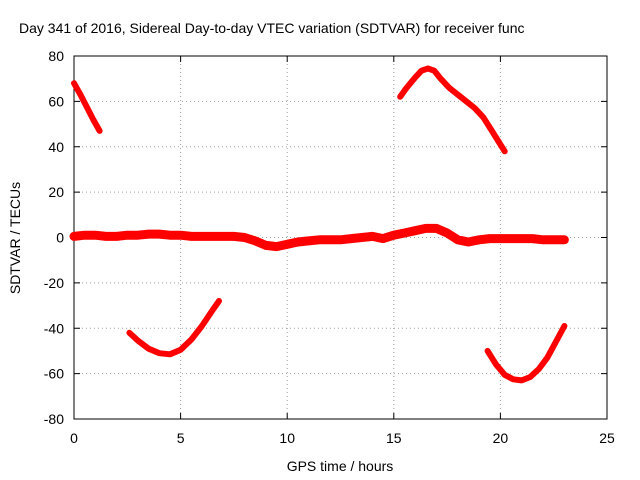 This screenshot has height=480, width=640. What do you see at coordinates (501, 438) in the screenshot?
I see `x-tick-label: 20` at bounding box center [501, 438].